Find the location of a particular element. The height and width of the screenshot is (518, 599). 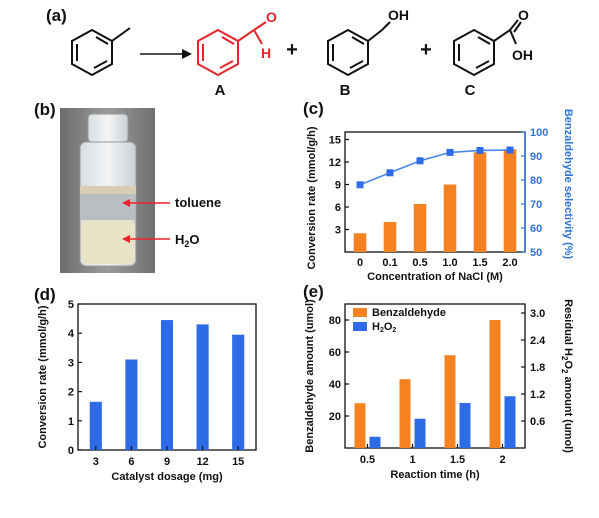

y-tick-label: 12 is located at coordinates (335, 163).